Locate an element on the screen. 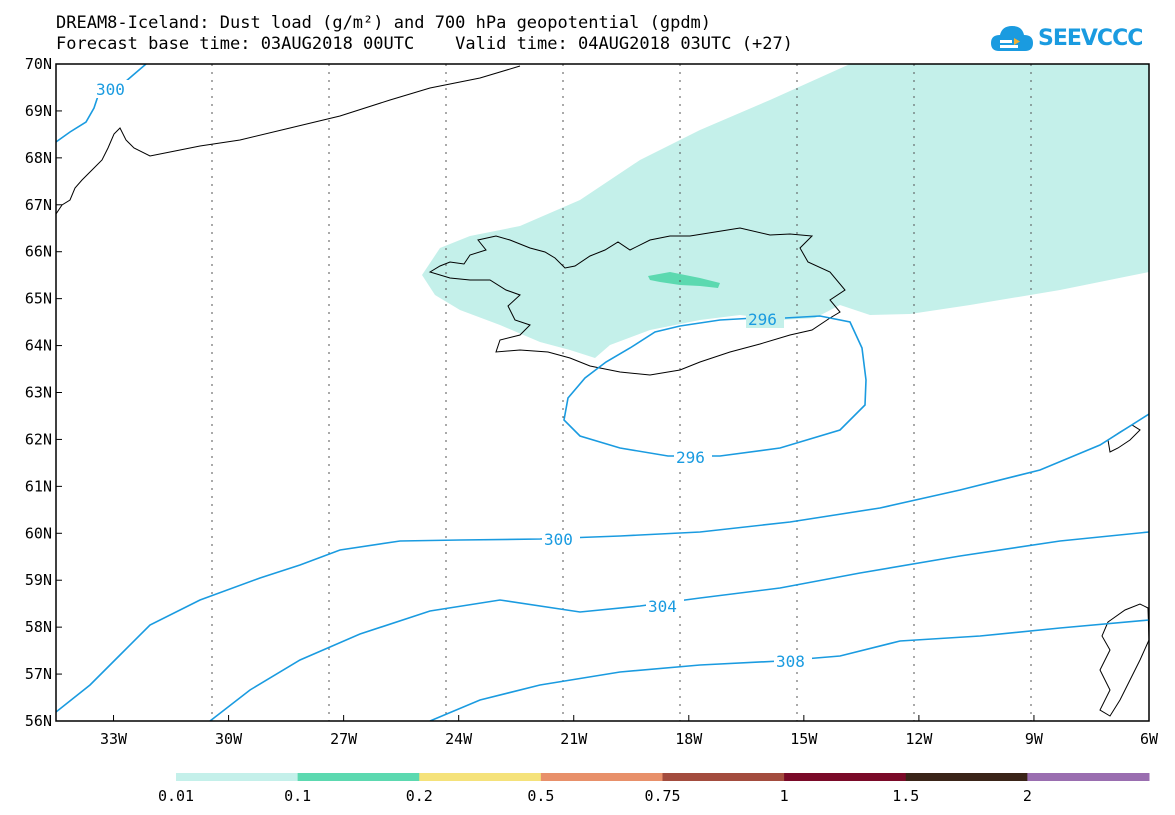 The image size is (1175, 815). contour-label-300-nw: 300 is located at coordinates (110, 89).